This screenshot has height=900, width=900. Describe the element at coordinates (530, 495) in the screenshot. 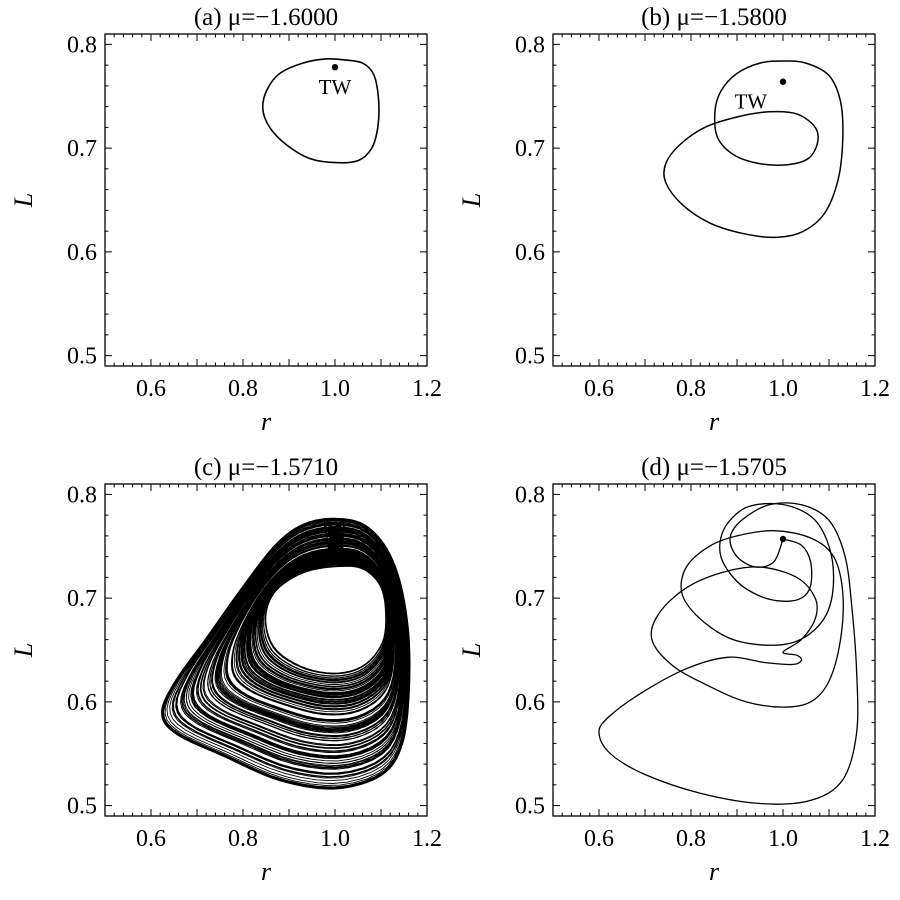

I see `y-tick-label-d: 0.8` at that location.